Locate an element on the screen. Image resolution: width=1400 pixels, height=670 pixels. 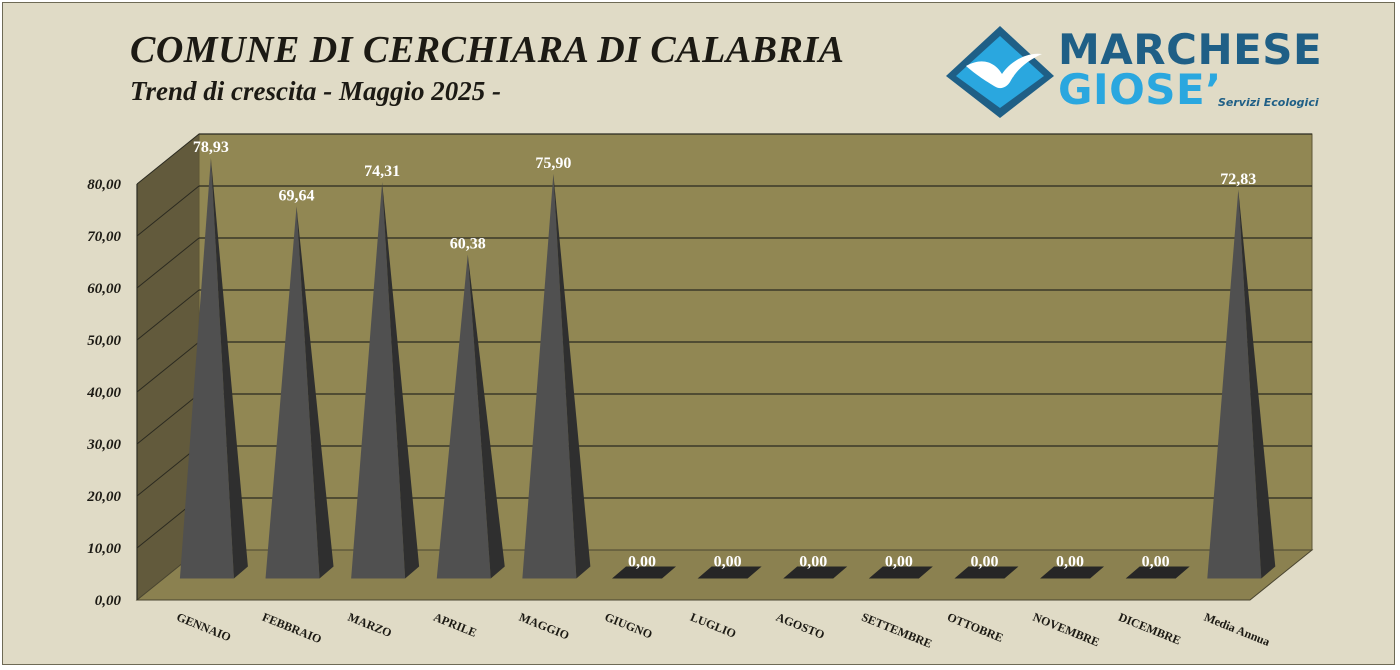
brand-line1: MARCHESE is located at coordinates (1190, 49).